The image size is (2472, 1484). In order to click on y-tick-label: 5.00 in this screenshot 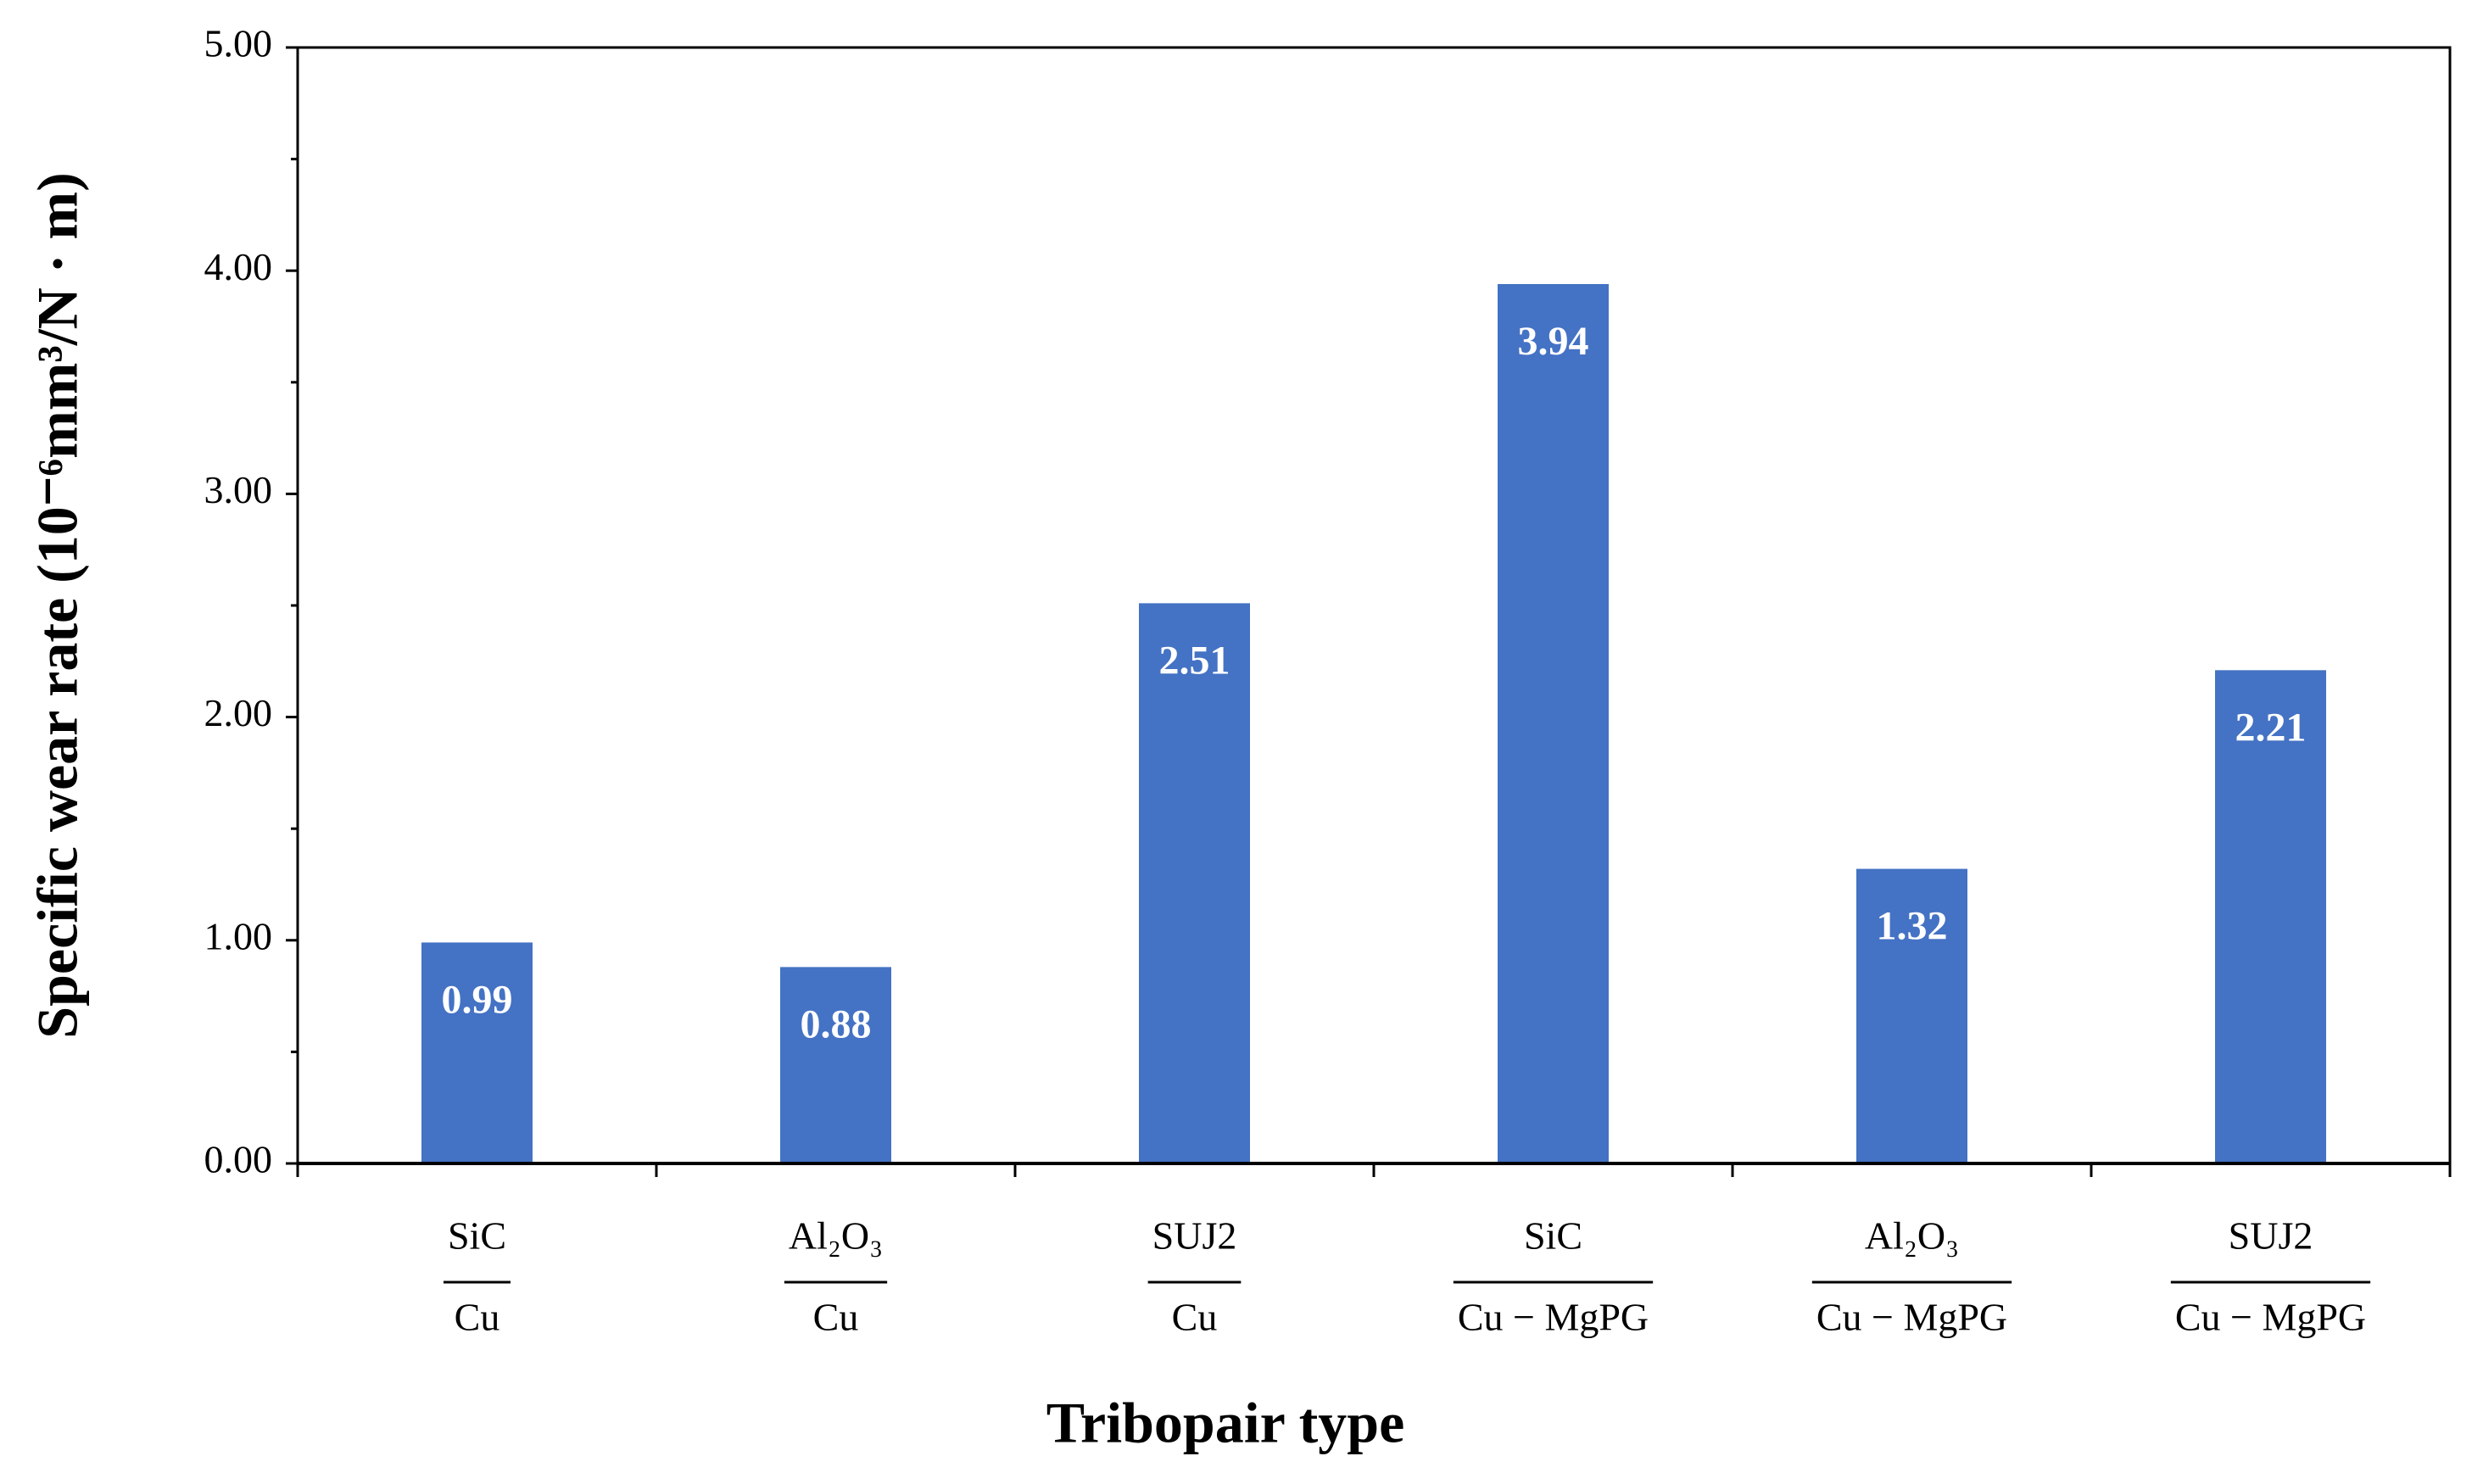, I will do `click(238, 43)`.